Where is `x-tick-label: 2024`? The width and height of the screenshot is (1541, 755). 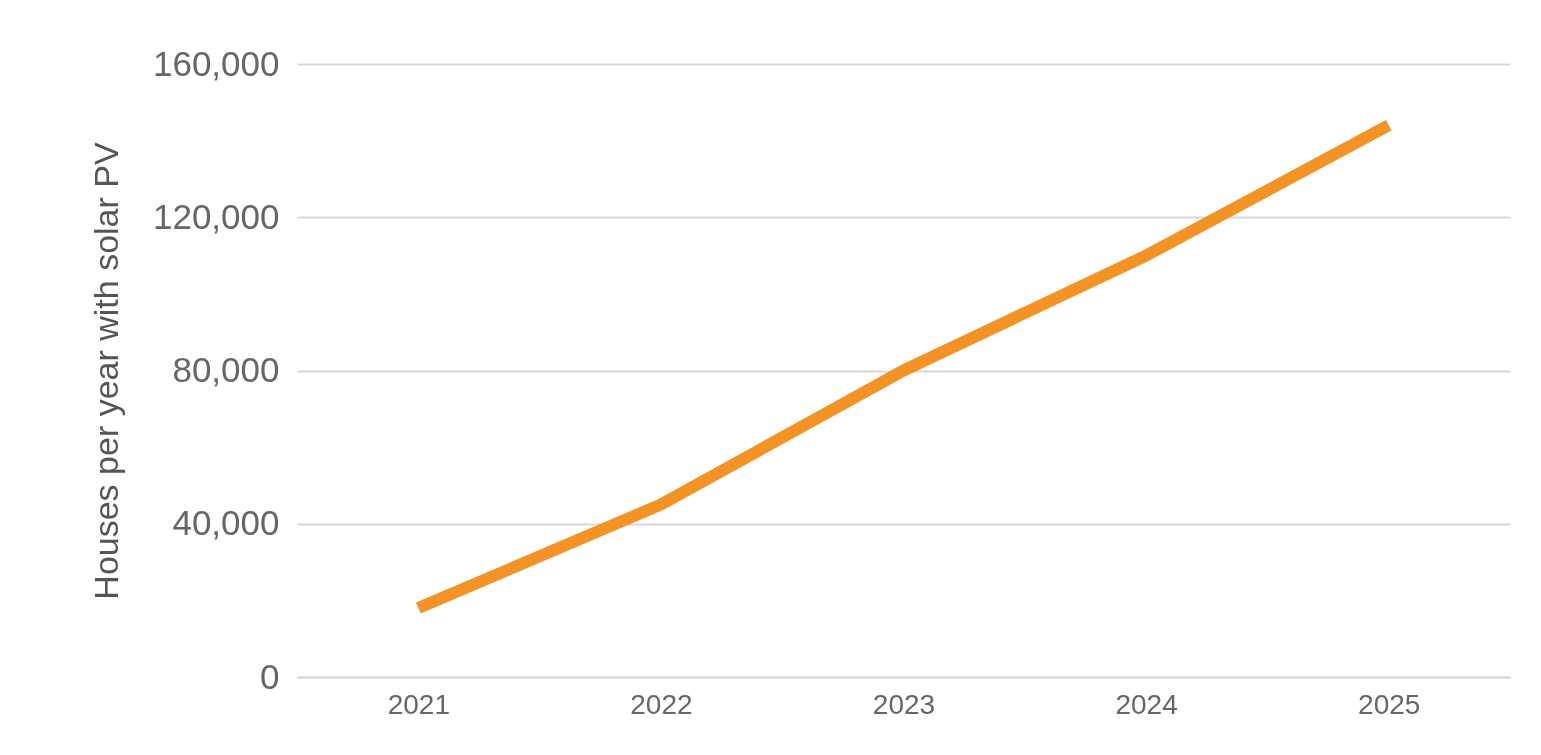 x-tick-label: 2024 is located at coordinates (1146, 704).